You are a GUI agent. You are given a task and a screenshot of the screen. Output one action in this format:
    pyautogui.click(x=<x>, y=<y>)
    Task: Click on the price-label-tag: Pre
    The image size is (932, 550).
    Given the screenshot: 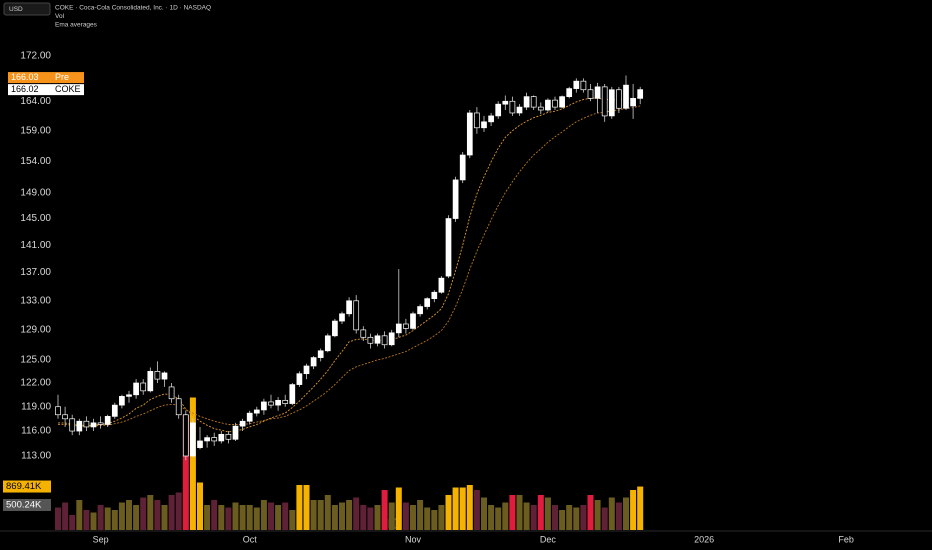 What is the action you would take?
    pyautogui.click(x=62, y=77)
    